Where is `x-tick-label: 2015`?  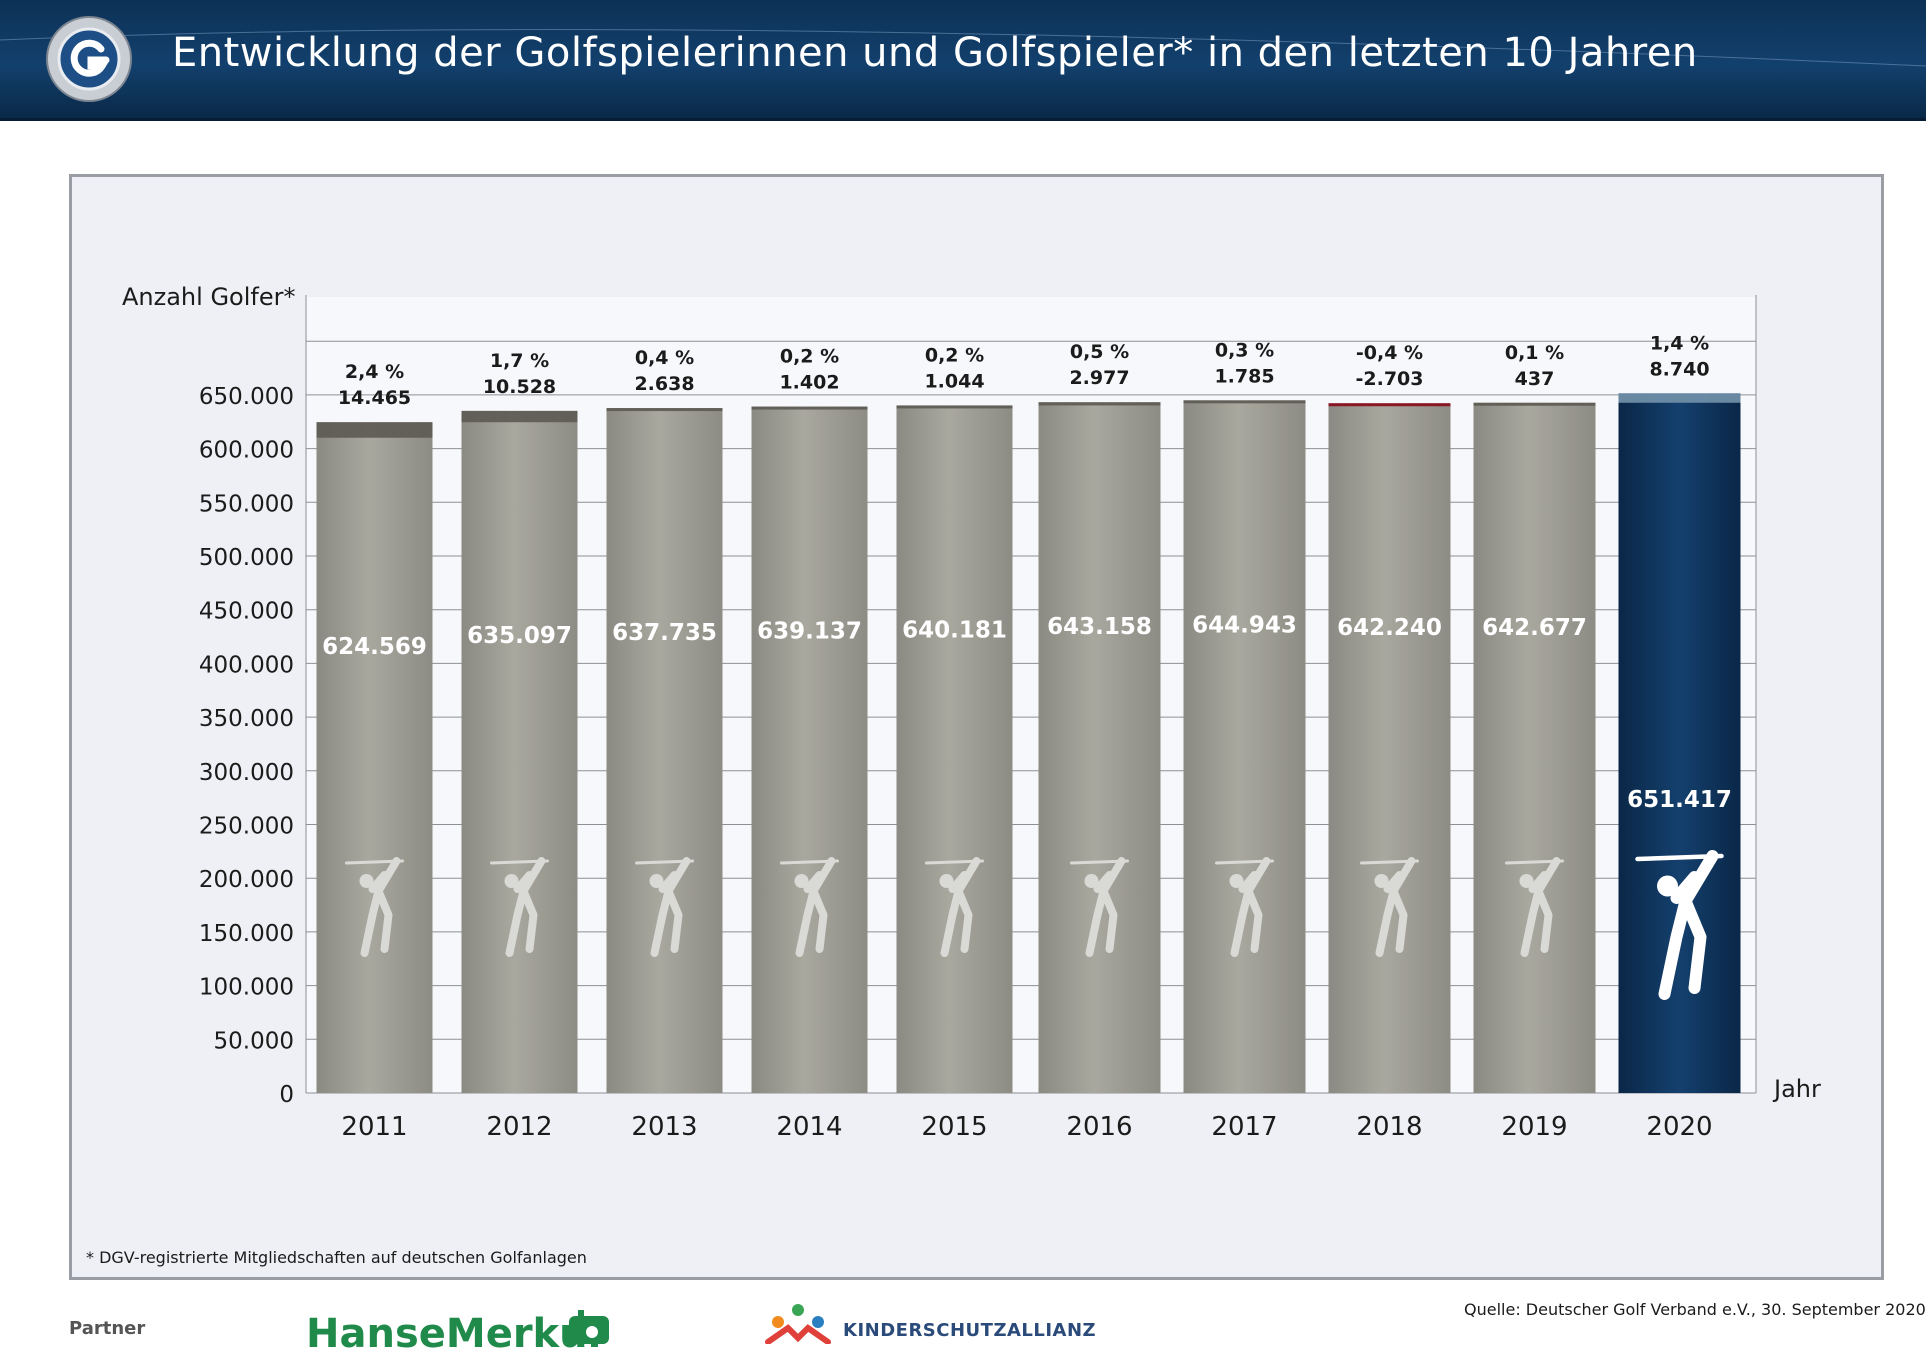
x-tick-label: 2015 is located at coordinates (954, 1127).